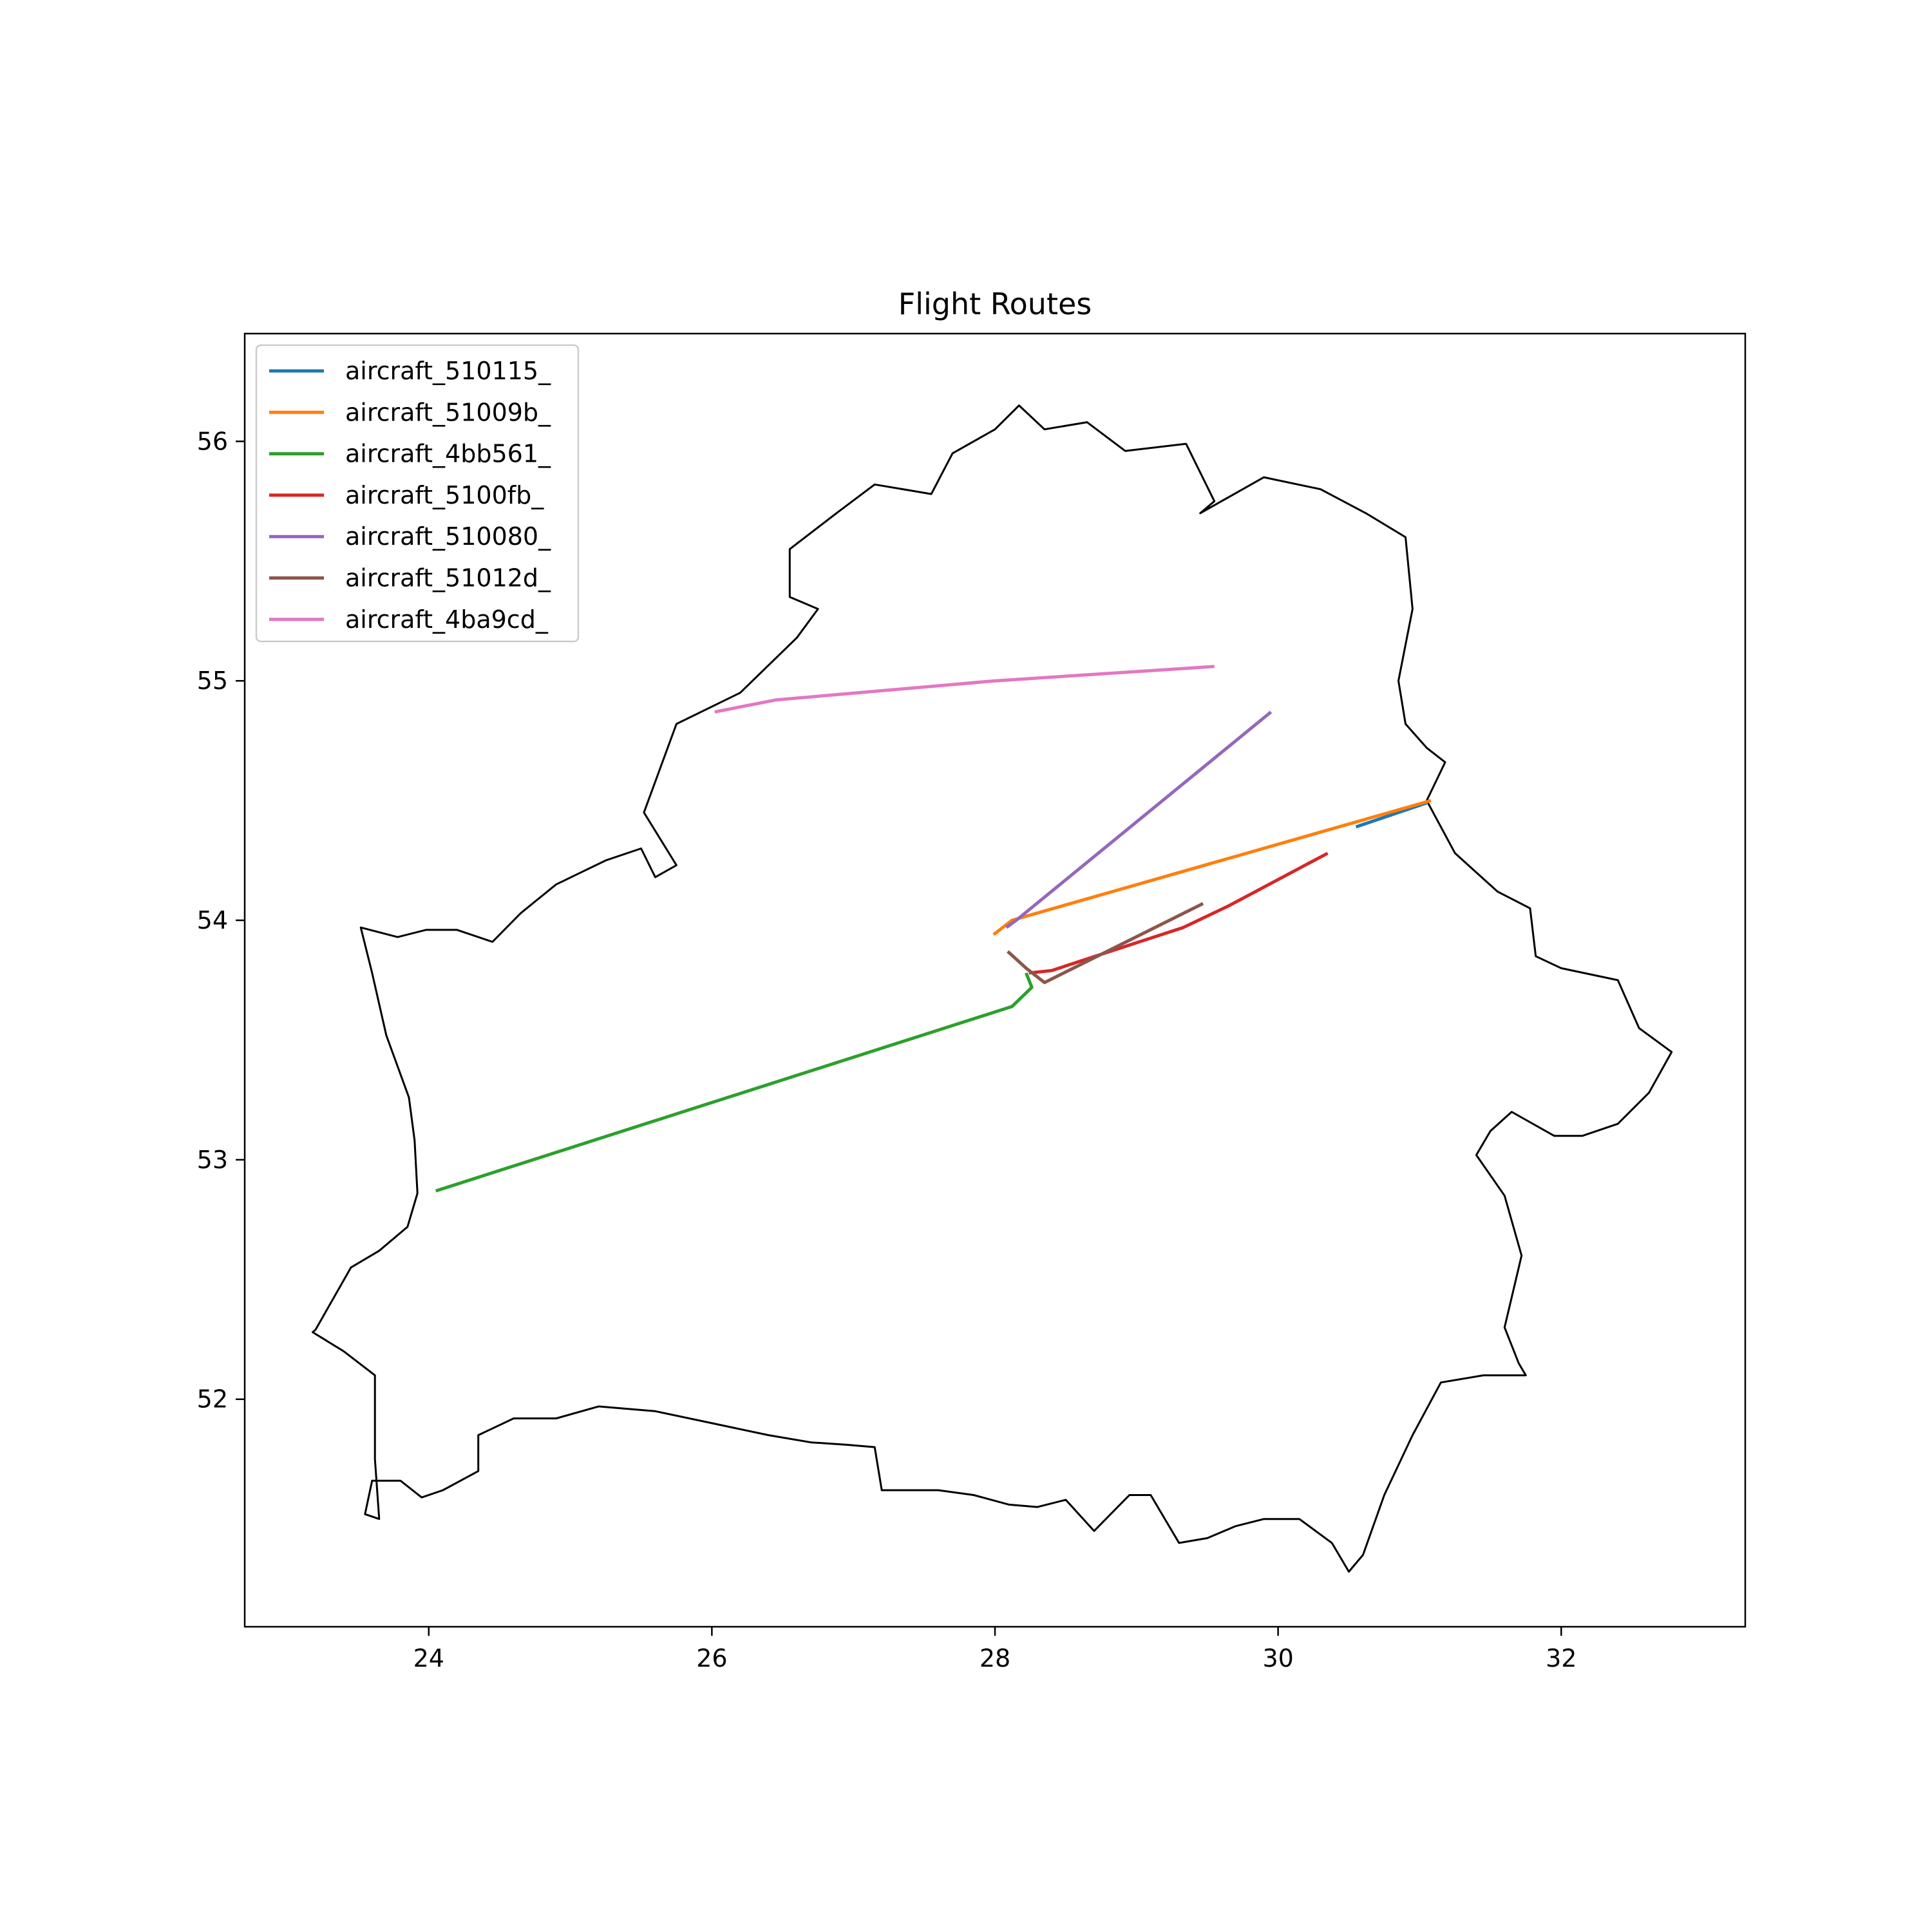 Image resolution: width=1932 pixels, height=1932 pixels. What do you see at coordinates (448, 578) in the screenshot?
I see `legend-label: aircraft_51012d_` at bounding box center [448, 578].